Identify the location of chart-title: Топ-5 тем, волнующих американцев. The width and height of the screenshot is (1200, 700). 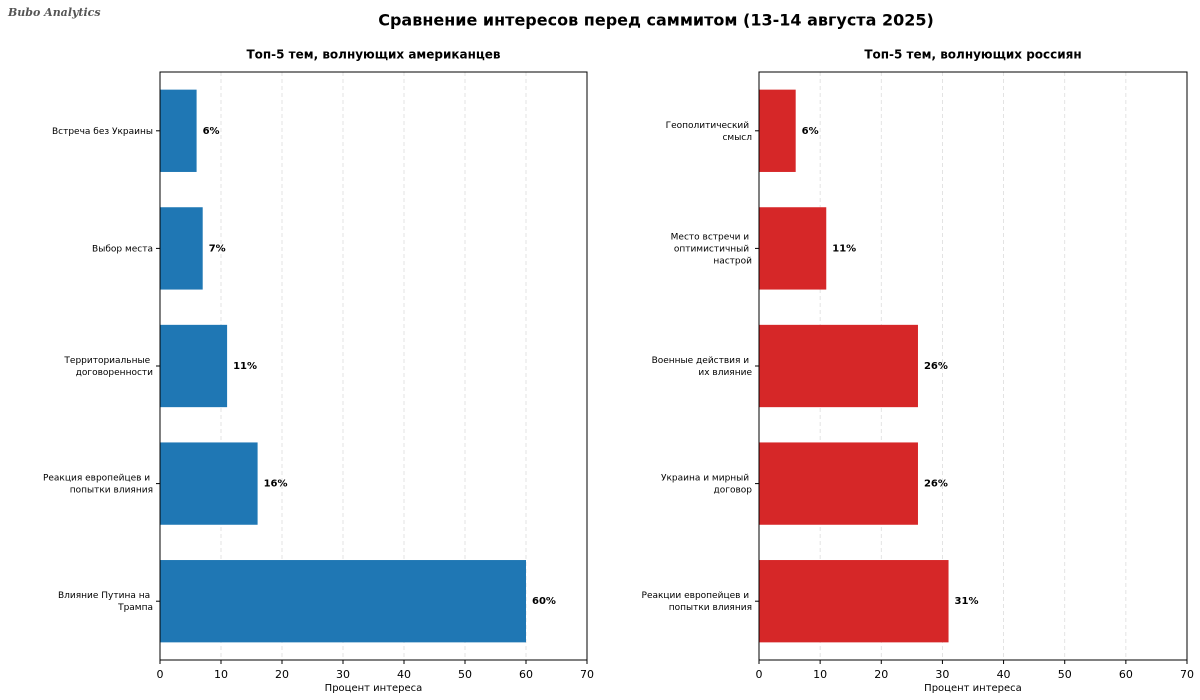
(373, 55).